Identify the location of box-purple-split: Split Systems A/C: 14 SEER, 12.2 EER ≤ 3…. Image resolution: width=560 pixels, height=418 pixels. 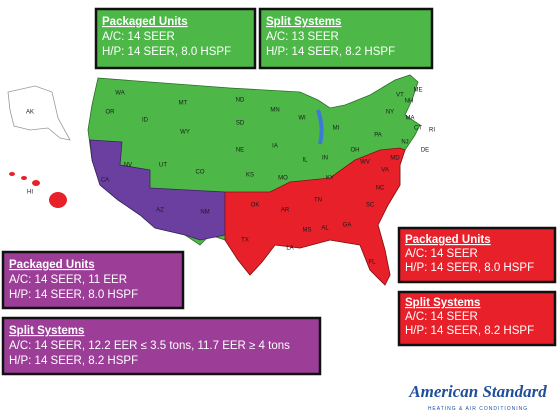
(161, 346).